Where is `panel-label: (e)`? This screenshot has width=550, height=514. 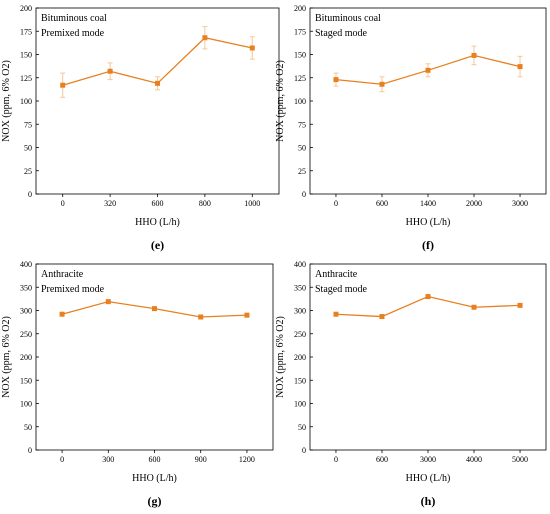
panel-label: (e) is located at coordinates (157, 245).